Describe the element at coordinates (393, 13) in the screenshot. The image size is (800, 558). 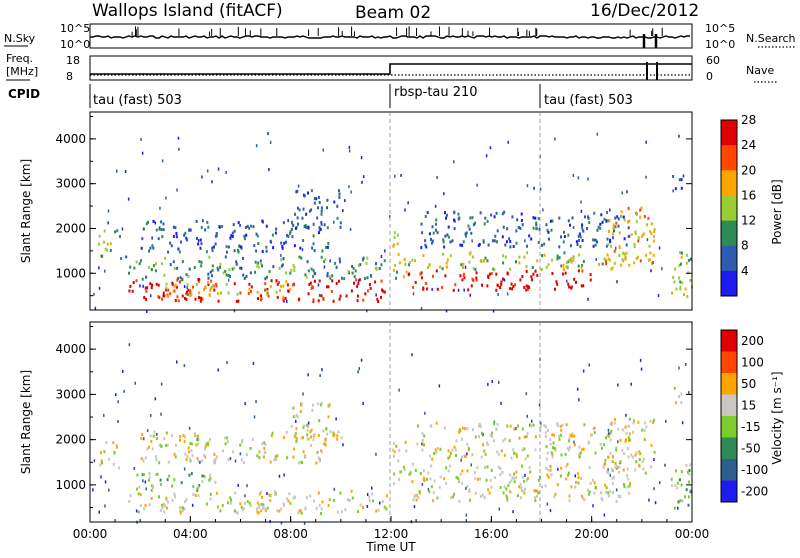
I see `beam-title: Beam 02` at that location.